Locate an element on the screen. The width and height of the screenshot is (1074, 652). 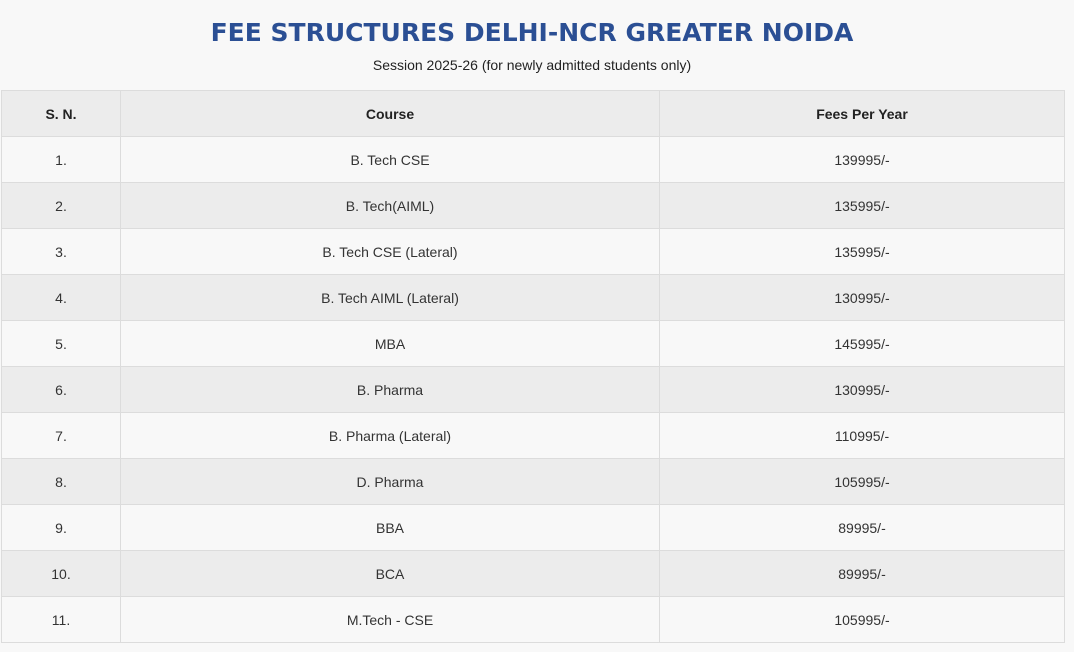
table-row: 1. B. Tech CSE 139995/- is located at coordinates (533, 159).